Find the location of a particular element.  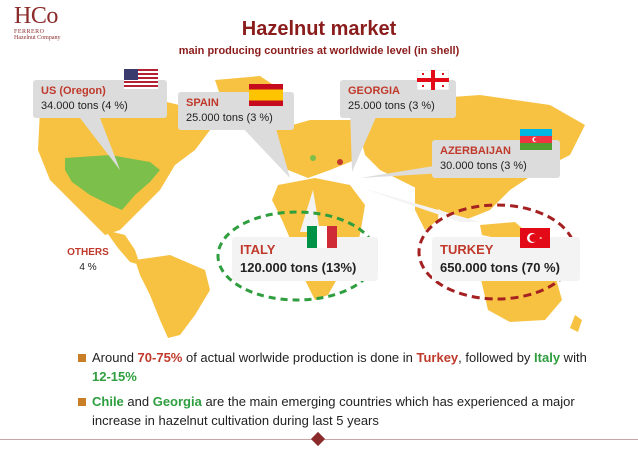

others-value: 4 % is located at coordinates (88, 267).